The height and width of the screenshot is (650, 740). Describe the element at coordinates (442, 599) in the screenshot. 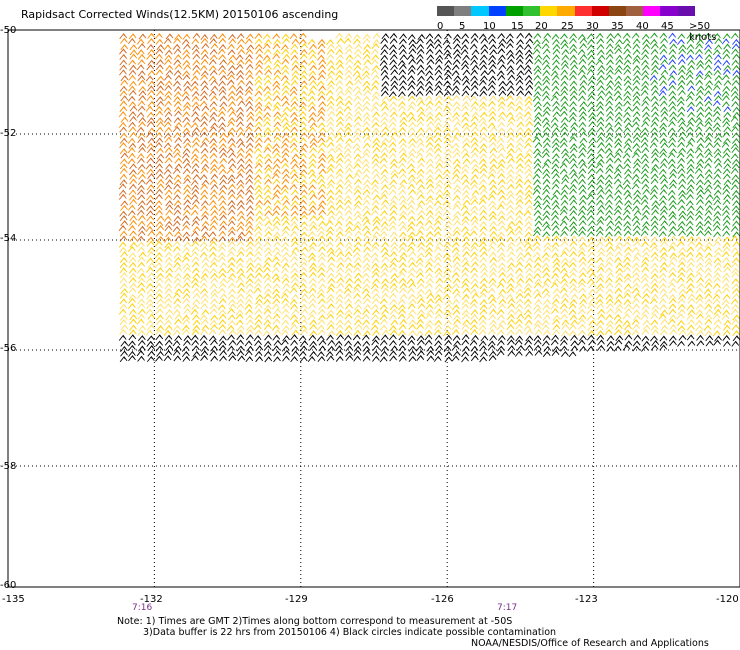

I see `lon-label: -126` at that location.